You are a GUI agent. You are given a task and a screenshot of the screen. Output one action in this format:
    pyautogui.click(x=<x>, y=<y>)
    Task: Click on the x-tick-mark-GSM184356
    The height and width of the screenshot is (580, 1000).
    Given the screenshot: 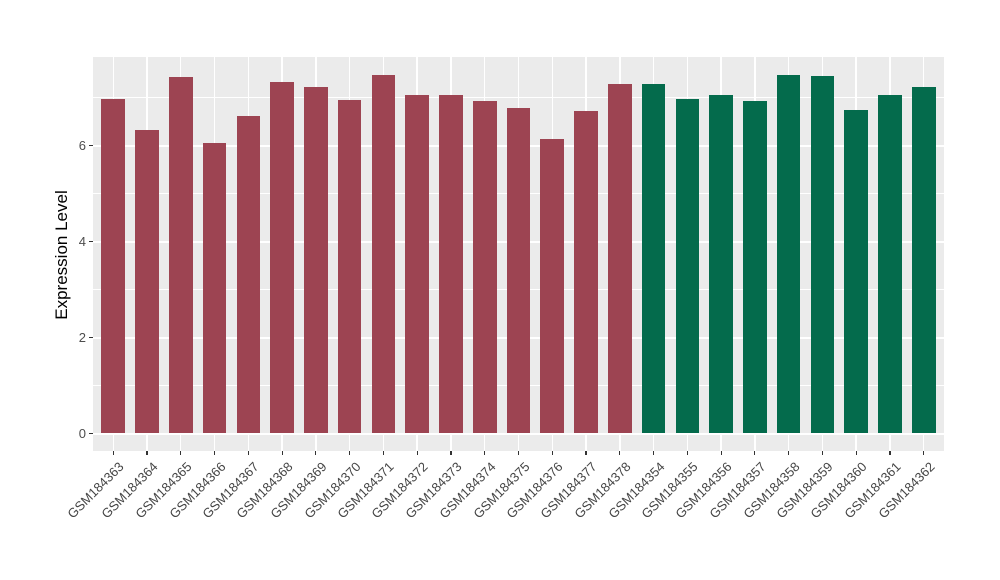 What is the action you would take?
    pyautogui.click(x=721, y=453)
    